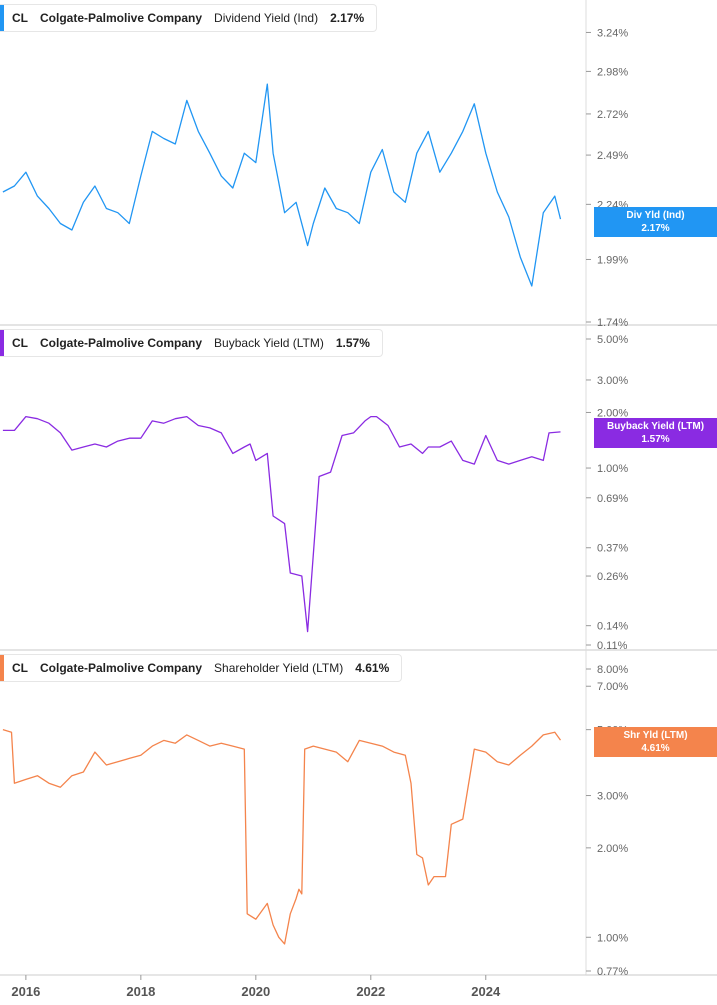  Describe the element at coordinates (255, 991) in the screenshot. I see `x-tick-label: 2020` at that location.